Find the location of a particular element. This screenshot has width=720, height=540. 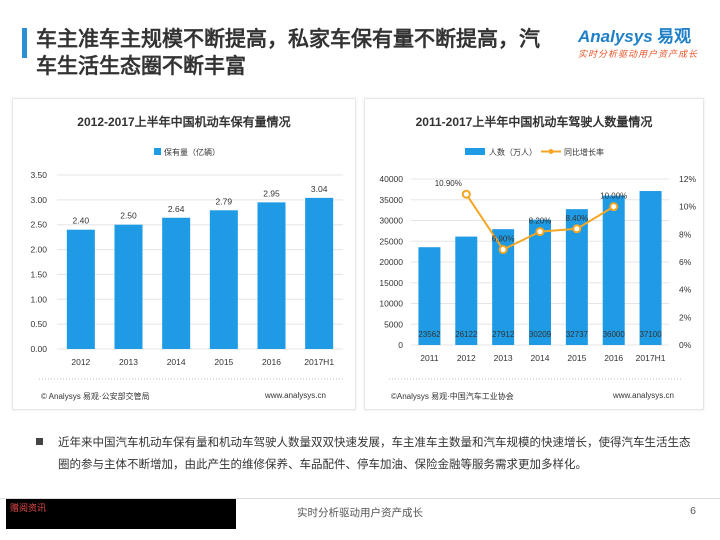

y-tick-label: 20000 is located at coordinates (391, 262).